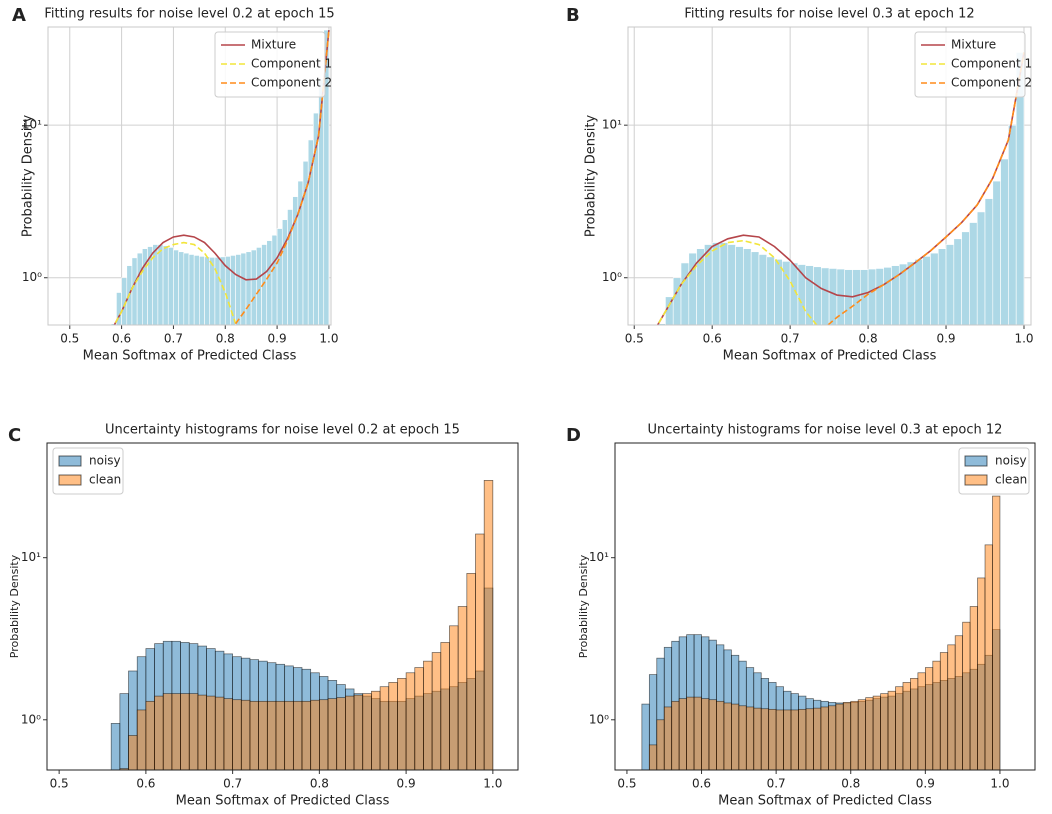 This screenshot has height=814, width=1052. Describe the element at coordinates (14, 435) in the screenshot. I see `panel-letter: C` at that location.